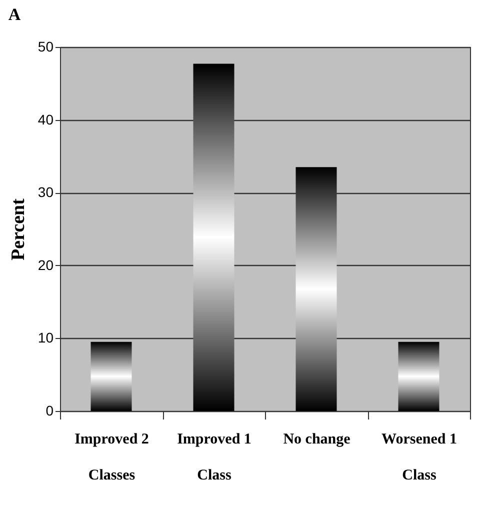 The image size is (487, 527). What do you see at coordinates (46, 46) in the screenshot?
I see `y-tick-label: 50` at bounding box center [46, 46].